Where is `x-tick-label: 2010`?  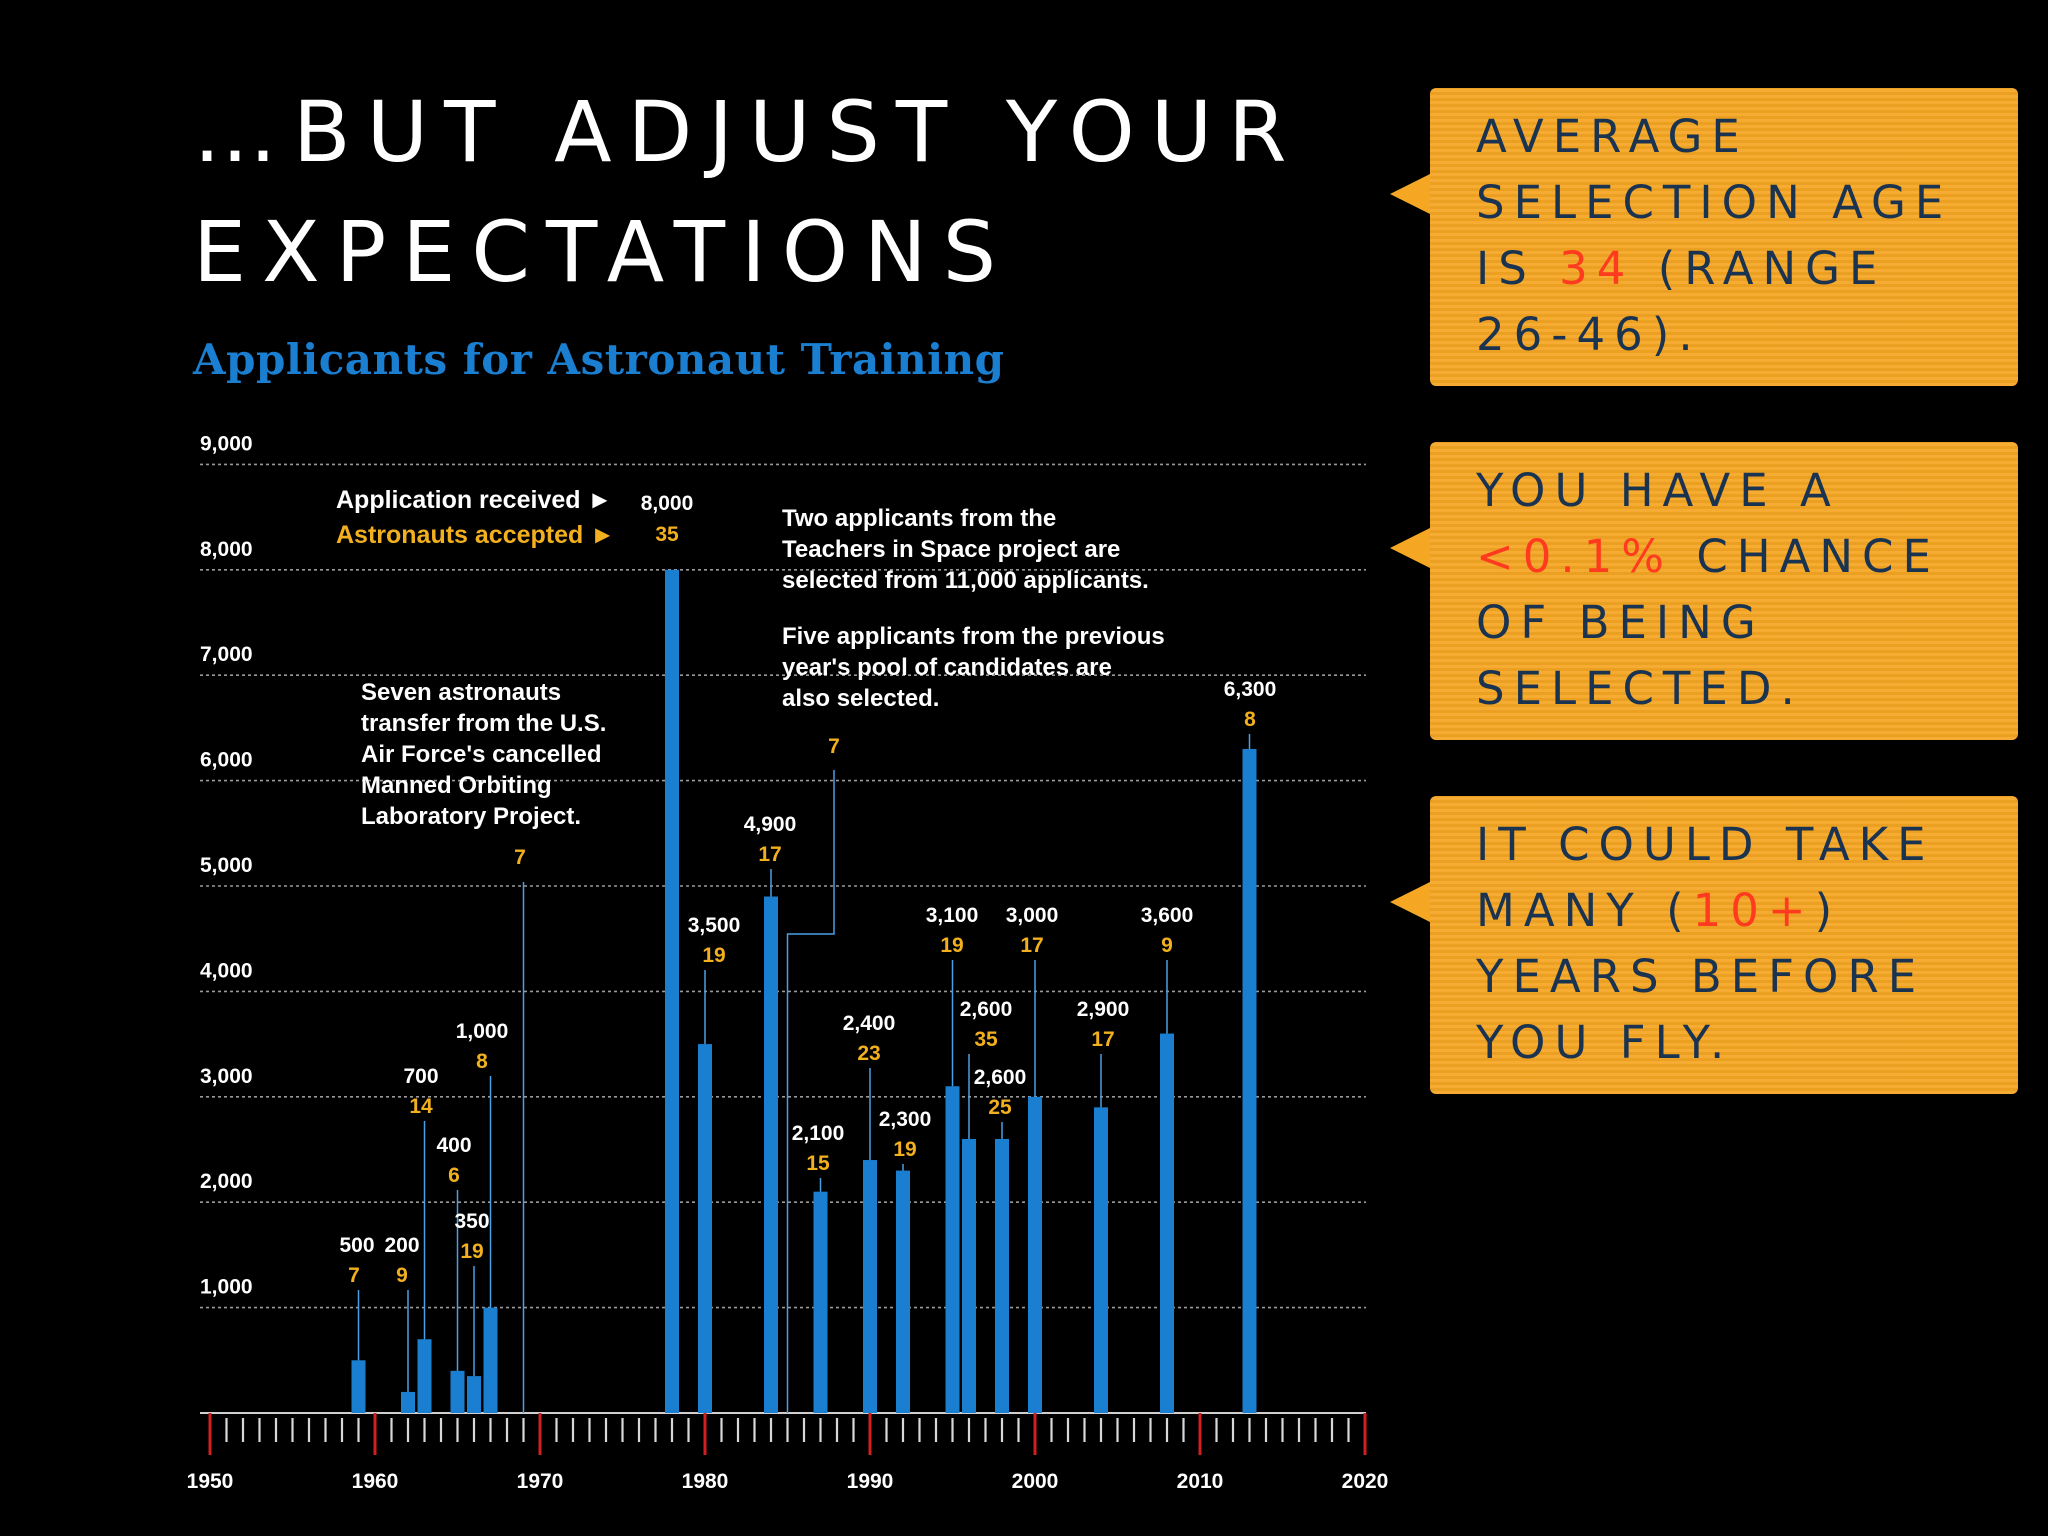
x-tick-label: 2010 is located at coordinates (1200, 1481).